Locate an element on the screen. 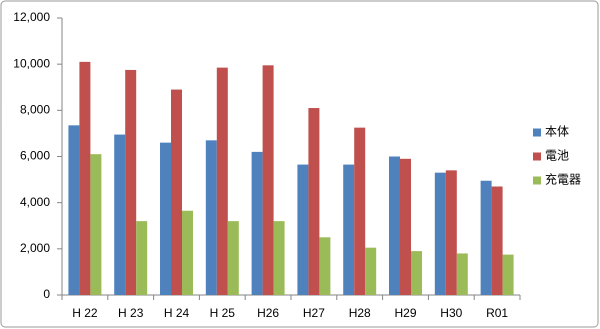 Image resolution: width=600 pixels, height=329 pixels. y-tick-label: 0 is located at coordinates (46, 294).